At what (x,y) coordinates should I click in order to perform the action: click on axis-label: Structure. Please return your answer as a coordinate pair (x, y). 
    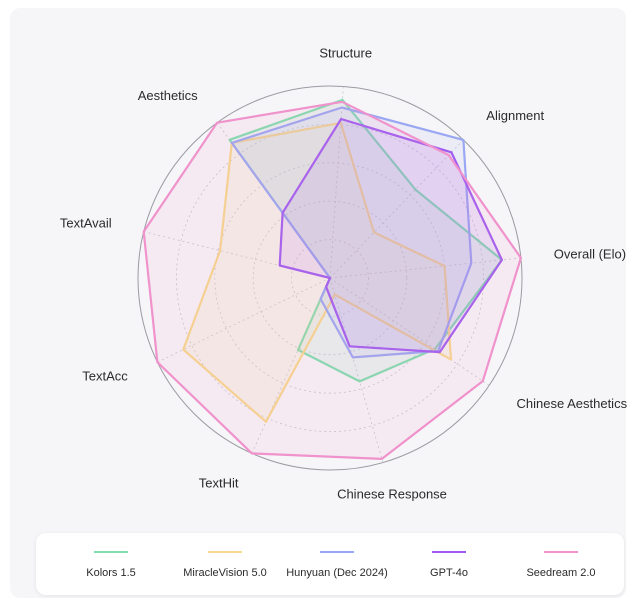
    Looking at the image, I should click on (345, 53).